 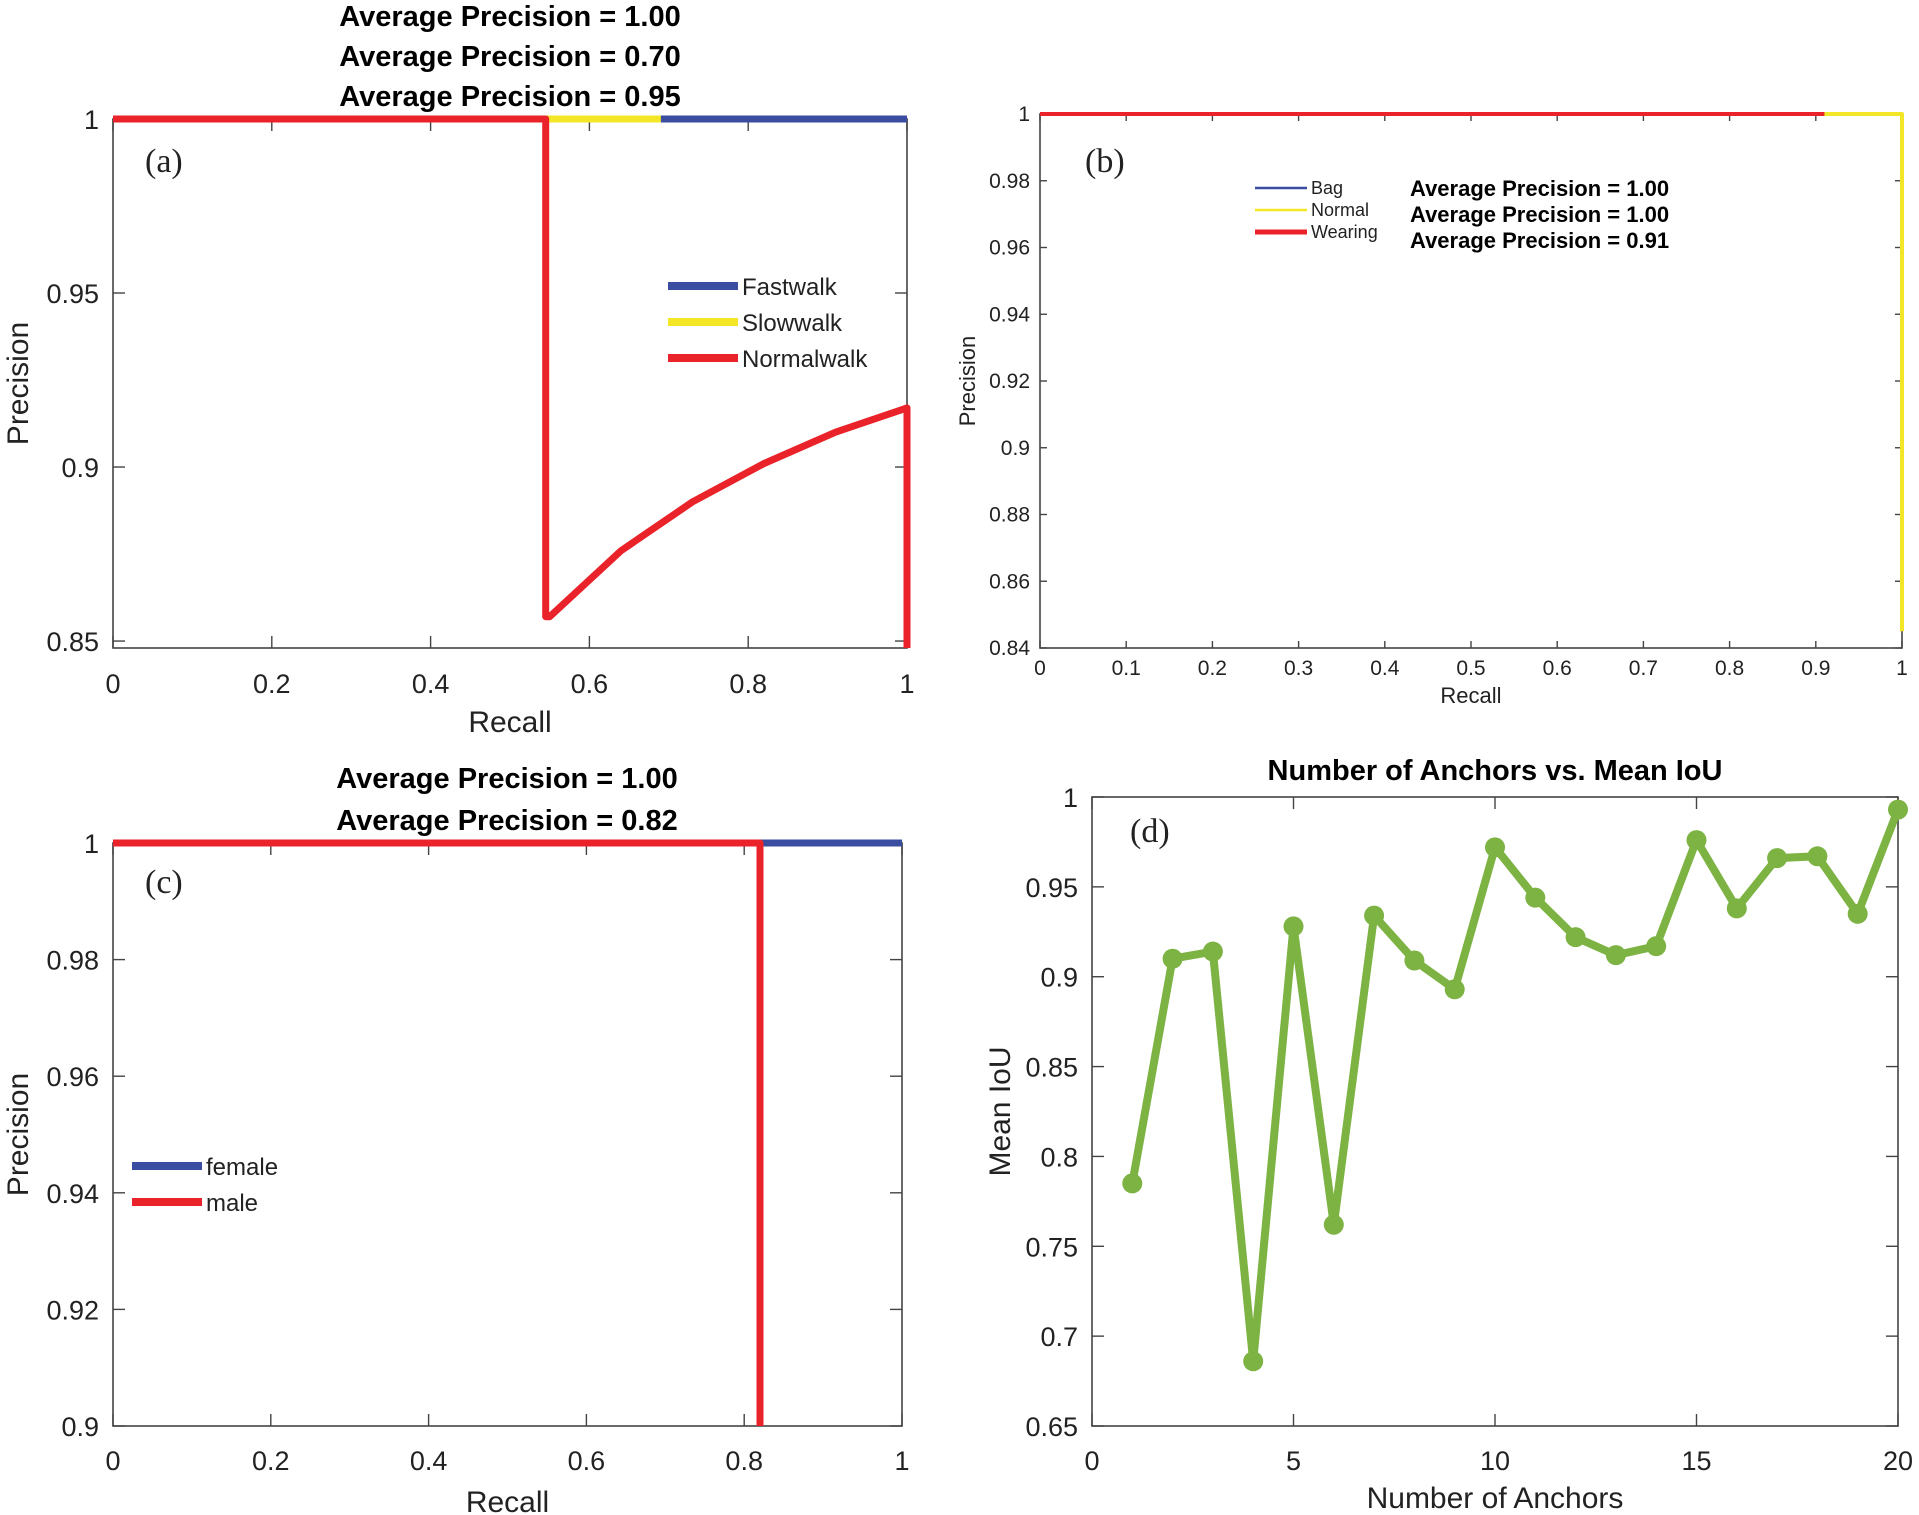 What do you see at coordinates (510, 97) in the screenshot?
I see `chart-title: Average Precision = 0.95` at bounding box center [510, 97].